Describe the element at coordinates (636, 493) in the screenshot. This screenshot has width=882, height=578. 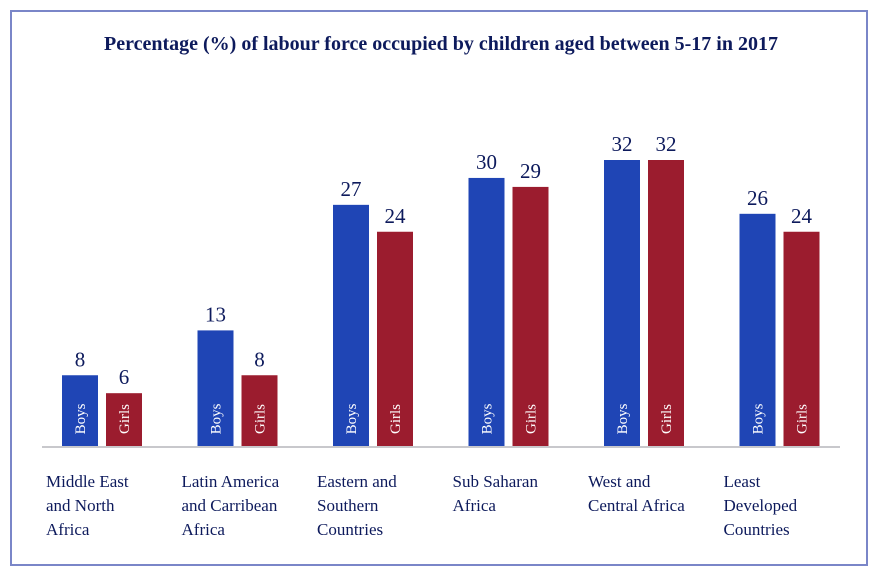
I see `category-label-4: West and Central Africa` at that location.